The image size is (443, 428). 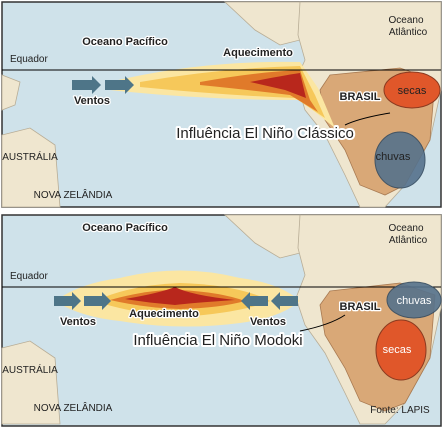 What do you see at coordinates (265, 133) in the screenshot?
I see `caption: Influência El Niño Clássico` at bounding box center [265, 133].